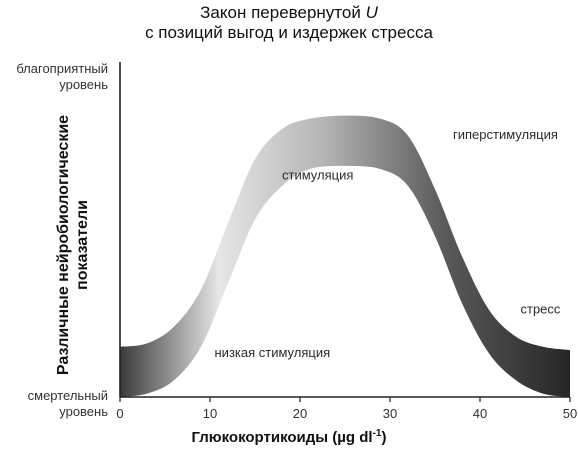  What do you see at coordinates (210, 413) in the screenshot?
I see `x-tick-label: 10` at bounding box center [210, 413].